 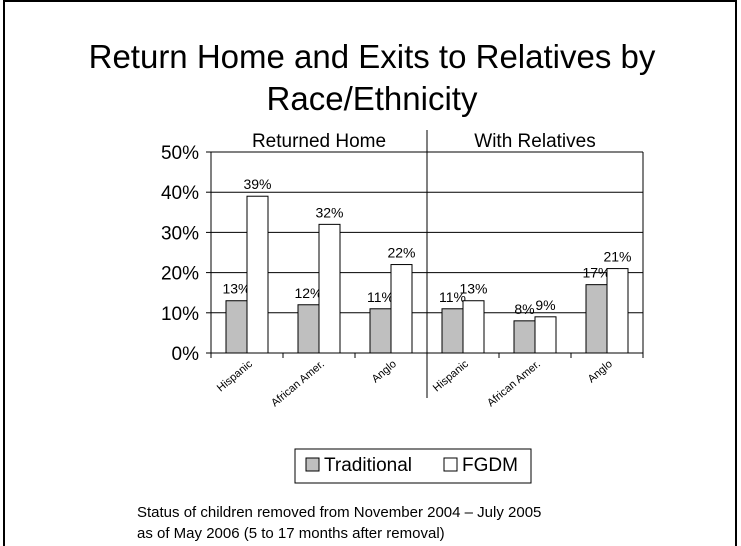 What do you see at coordinates (372, 98) in the screenshot?
I see `chart-title-line2: Race/Ethnicity` at bounding box center [372, 98].